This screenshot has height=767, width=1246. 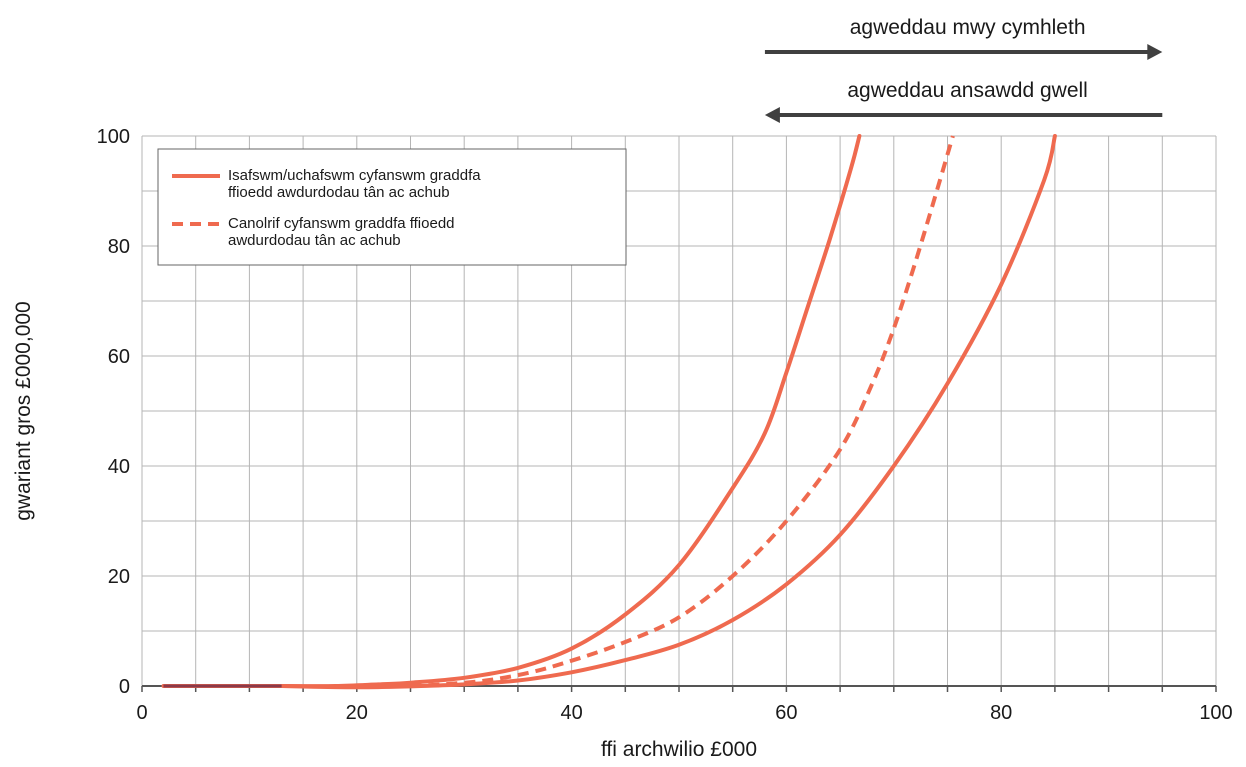 What do you see at coordinates (772, 115) in the screenshot?
I see `arrow-left-icon` at bounding box center [772, 115].